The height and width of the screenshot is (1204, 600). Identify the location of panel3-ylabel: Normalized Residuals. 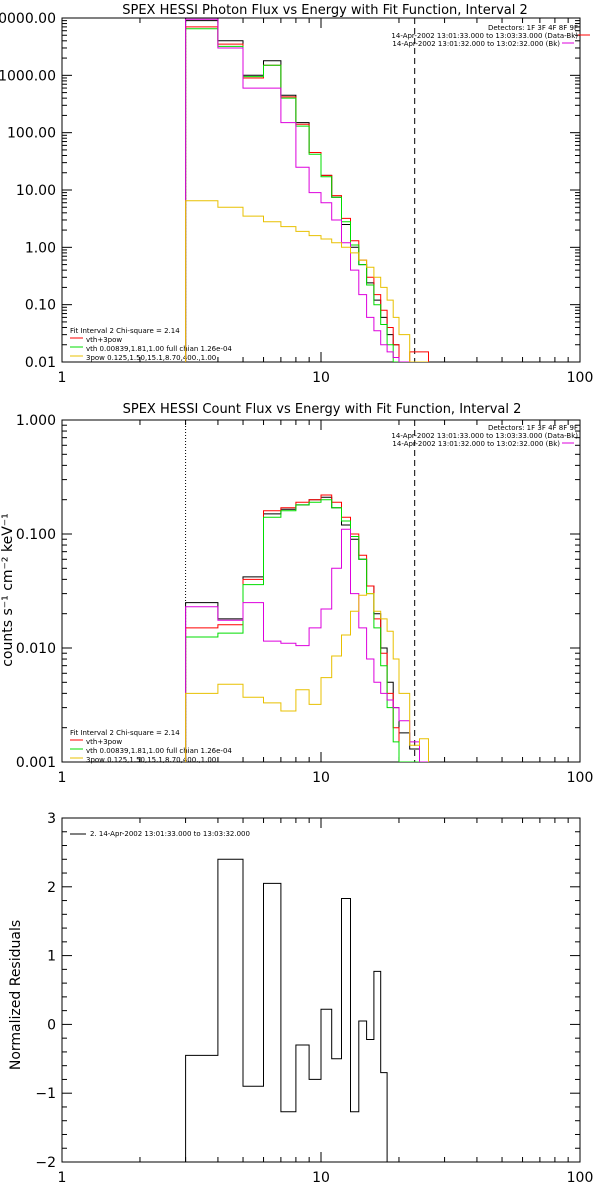
(16, 995).